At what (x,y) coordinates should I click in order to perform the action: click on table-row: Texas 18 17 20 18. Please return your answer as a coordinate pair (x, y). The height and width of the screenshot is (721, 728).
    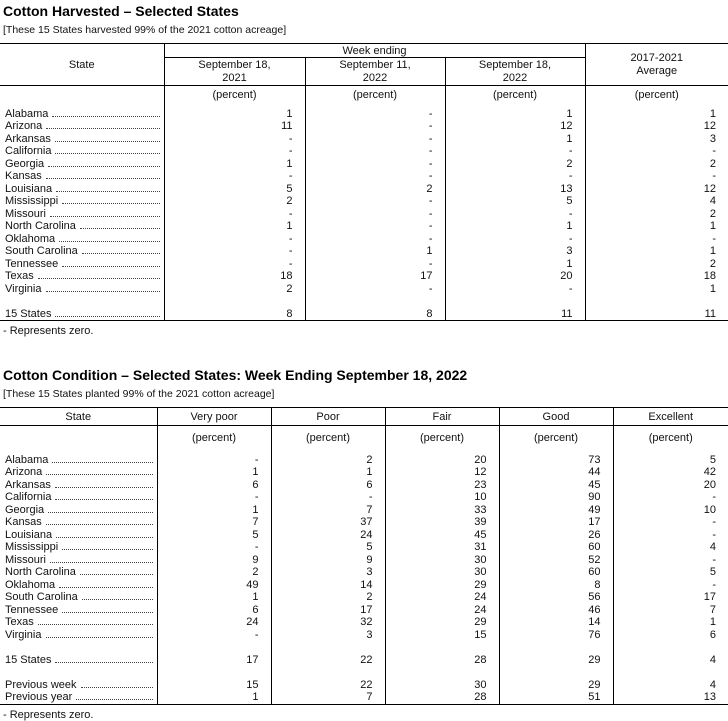
    Looking at the image, I should click on (364, 276).